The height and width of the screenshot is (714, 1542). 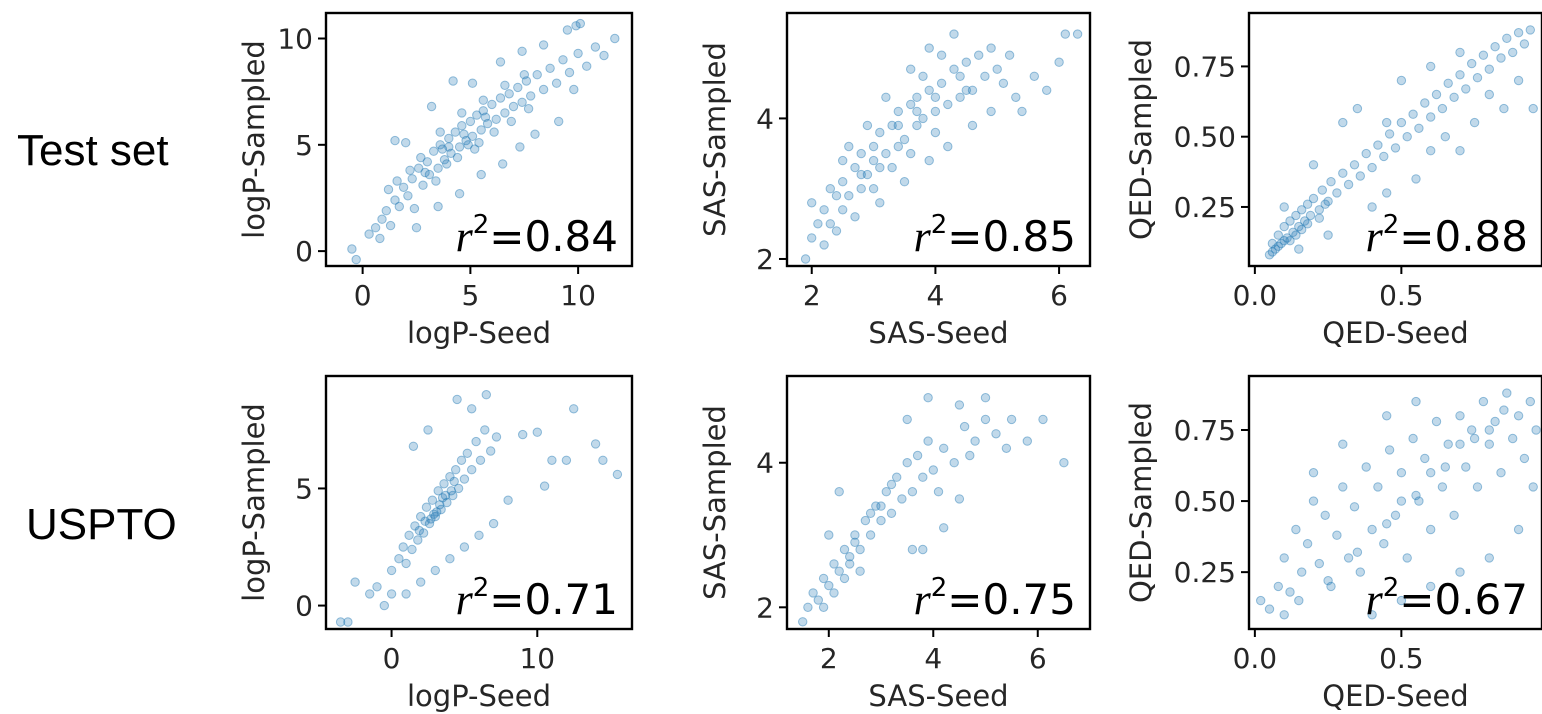 What do you see at coordinates (254, 502) in the screenshot?
I see `y-axis-label: logP-Sampled` at bounding box center [254, 502].